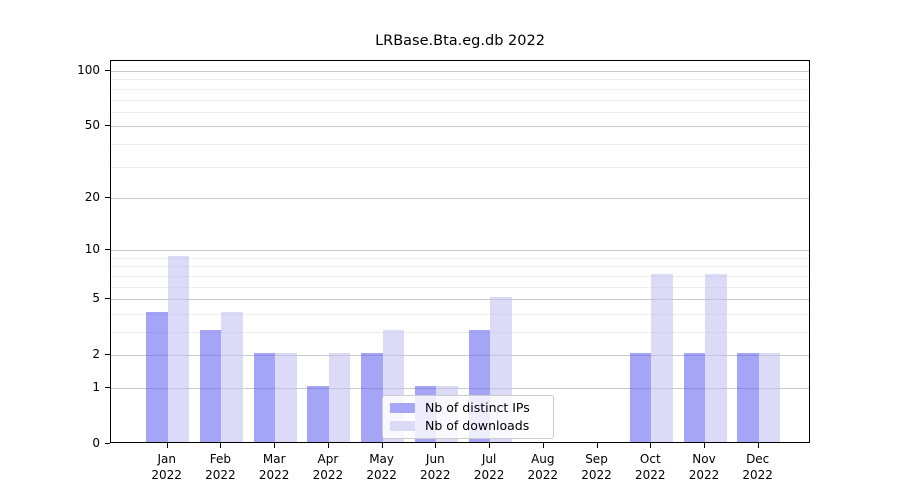 This screenshot has height=500, width=900. What do you see at coordinates (96, 443) in the screenshot?
I see `y-axis-tick-label: 0` at bounding box center [96, 443].